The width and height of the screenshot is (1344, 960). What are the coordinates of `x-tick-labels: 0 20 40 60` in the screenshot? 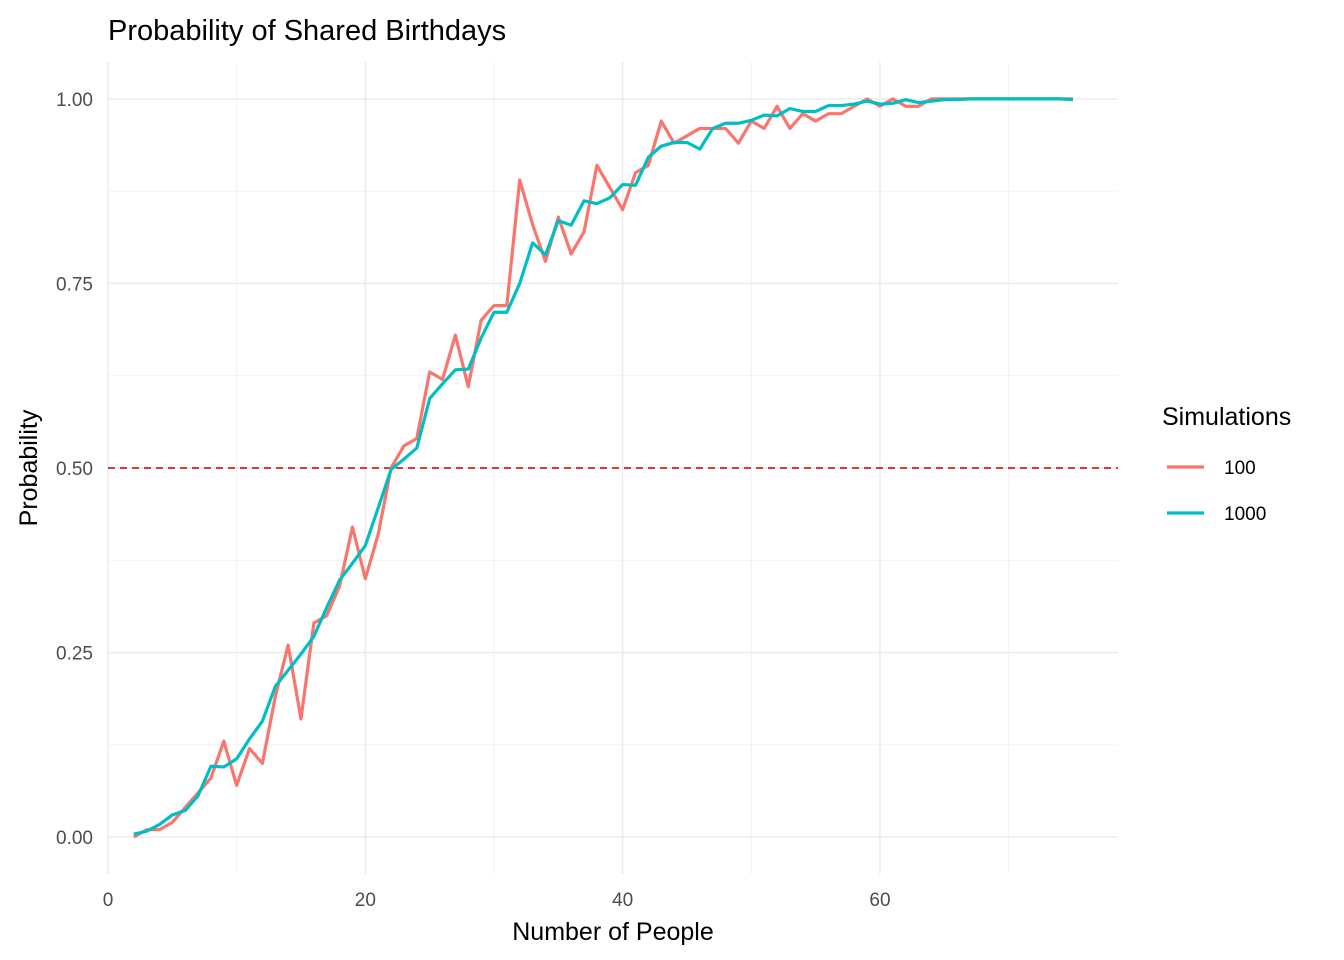 It's located at (497, 900).